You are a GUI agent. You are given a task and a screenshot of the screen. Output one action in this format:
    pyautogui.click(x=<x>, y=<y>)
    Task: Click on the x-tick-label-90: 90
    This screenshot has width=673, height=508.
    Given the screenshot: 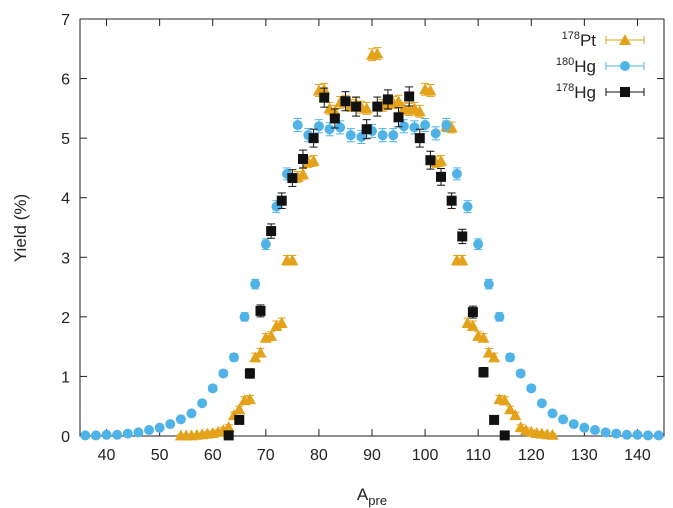 What is the action you would take?
    pyautogui.click(x=372, y=455)
    